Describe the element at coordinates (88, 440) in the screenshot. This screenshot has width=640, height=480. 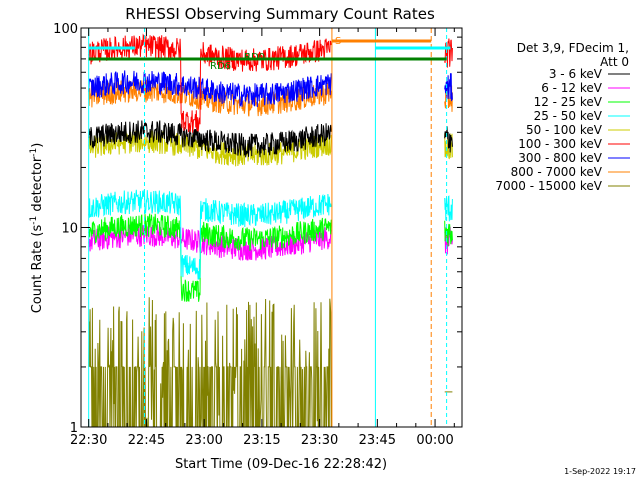
I see `x-tick-label: 22:30` at that location.